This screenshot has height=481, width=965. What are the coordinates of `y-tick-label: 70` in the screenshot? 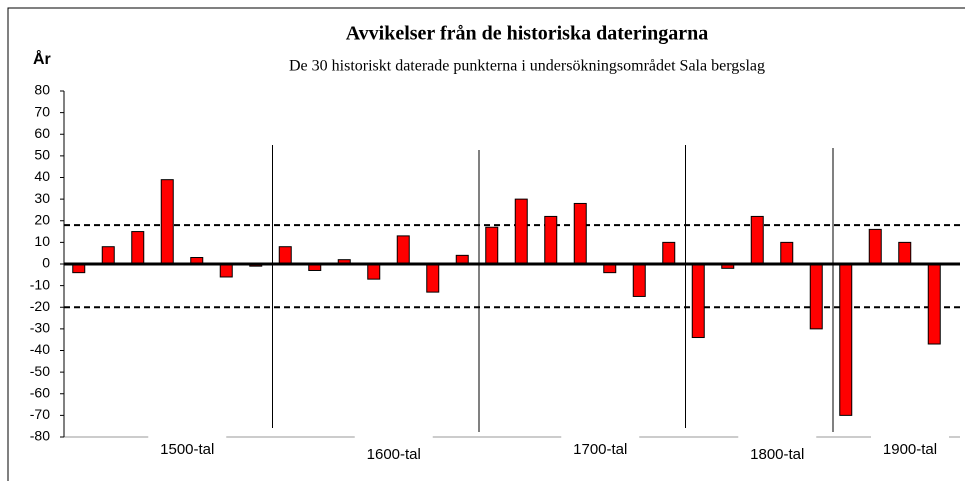 It's located at (42, 111).